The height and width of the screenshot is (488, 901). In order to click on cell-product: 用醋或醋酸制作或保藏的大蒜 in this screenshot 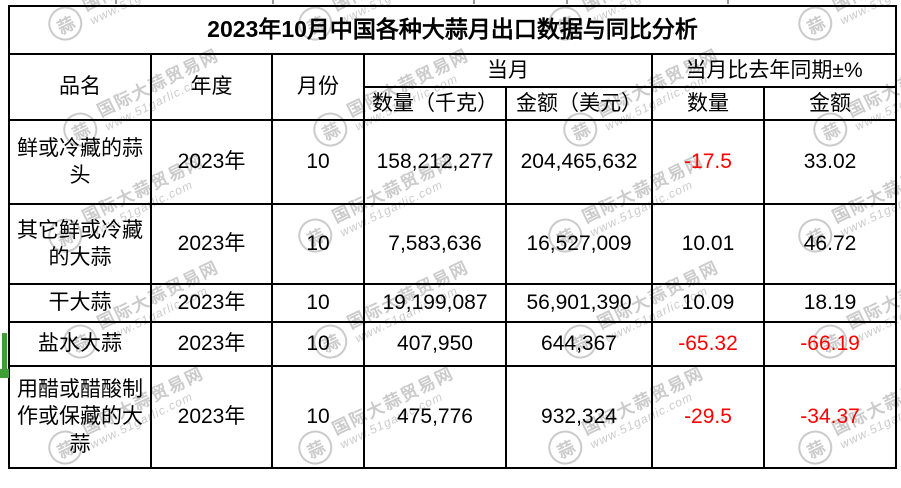, I will do `click(80, 417)`.